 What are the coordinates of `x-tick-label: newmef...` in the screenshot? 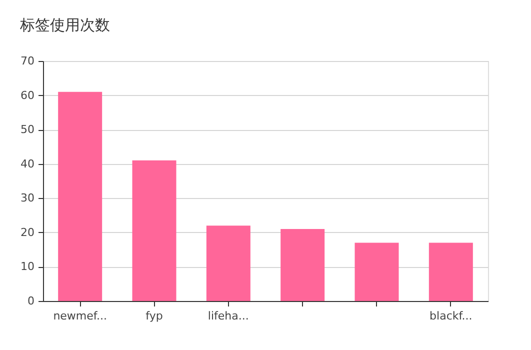 It's located at (80, 316).